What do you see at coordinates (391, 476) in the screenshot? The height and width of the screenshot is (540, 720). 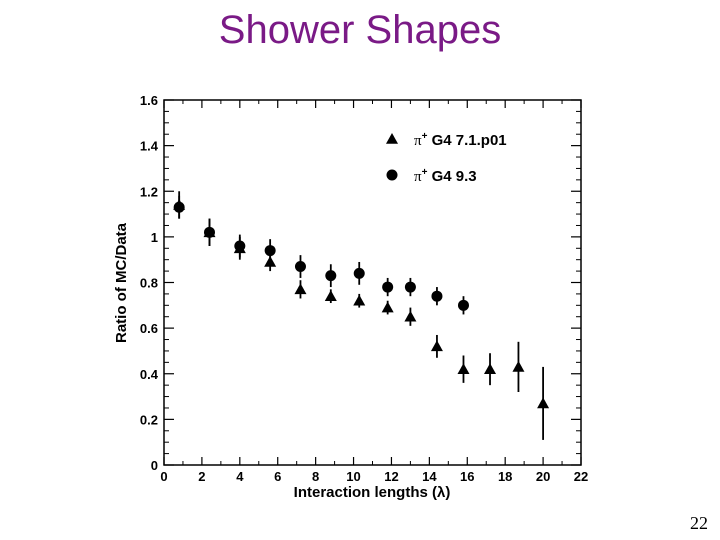 I see `x-tick-label: 12` at bounding box center [391, 476].